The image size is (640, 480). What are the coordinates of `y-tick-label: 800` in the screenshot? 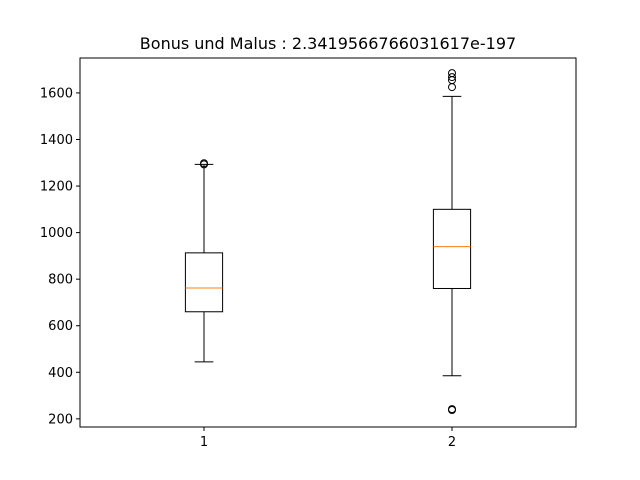 It's located at (60, 280).